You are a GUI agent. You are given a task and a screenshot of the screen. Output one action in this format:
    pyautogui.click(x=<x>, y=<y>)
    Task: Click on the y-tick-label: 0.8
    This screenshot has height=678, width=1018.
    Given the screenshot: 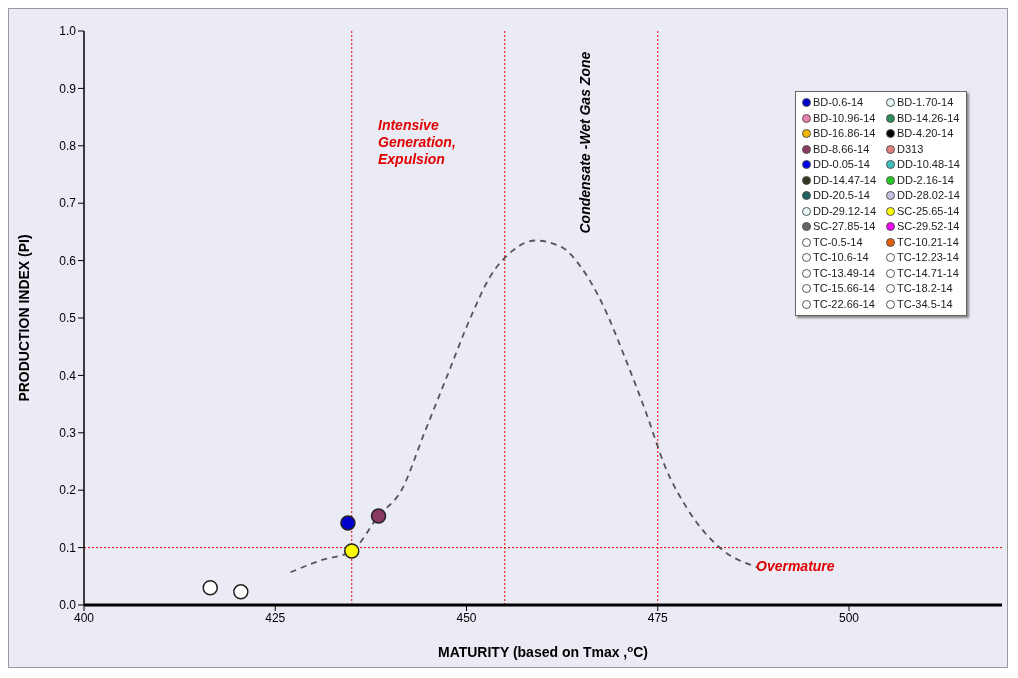 What is the action you would take?
    pyautogui.click(x=68, y=146)
    